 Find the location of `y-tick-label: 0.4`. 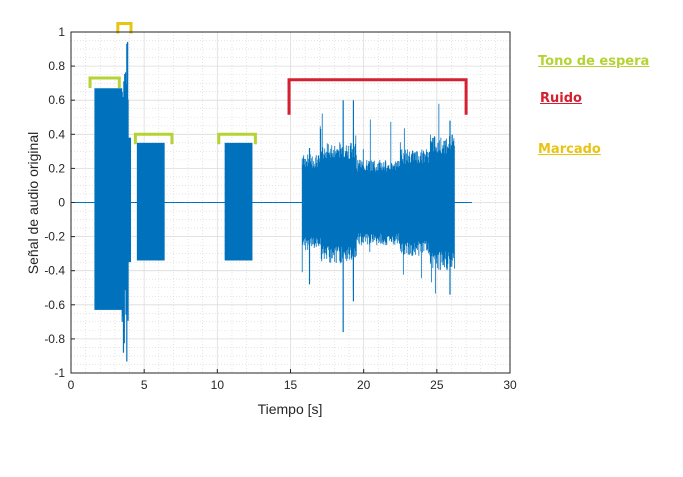

y-tick-label: 0.4 is located at coordinates (56, 134).